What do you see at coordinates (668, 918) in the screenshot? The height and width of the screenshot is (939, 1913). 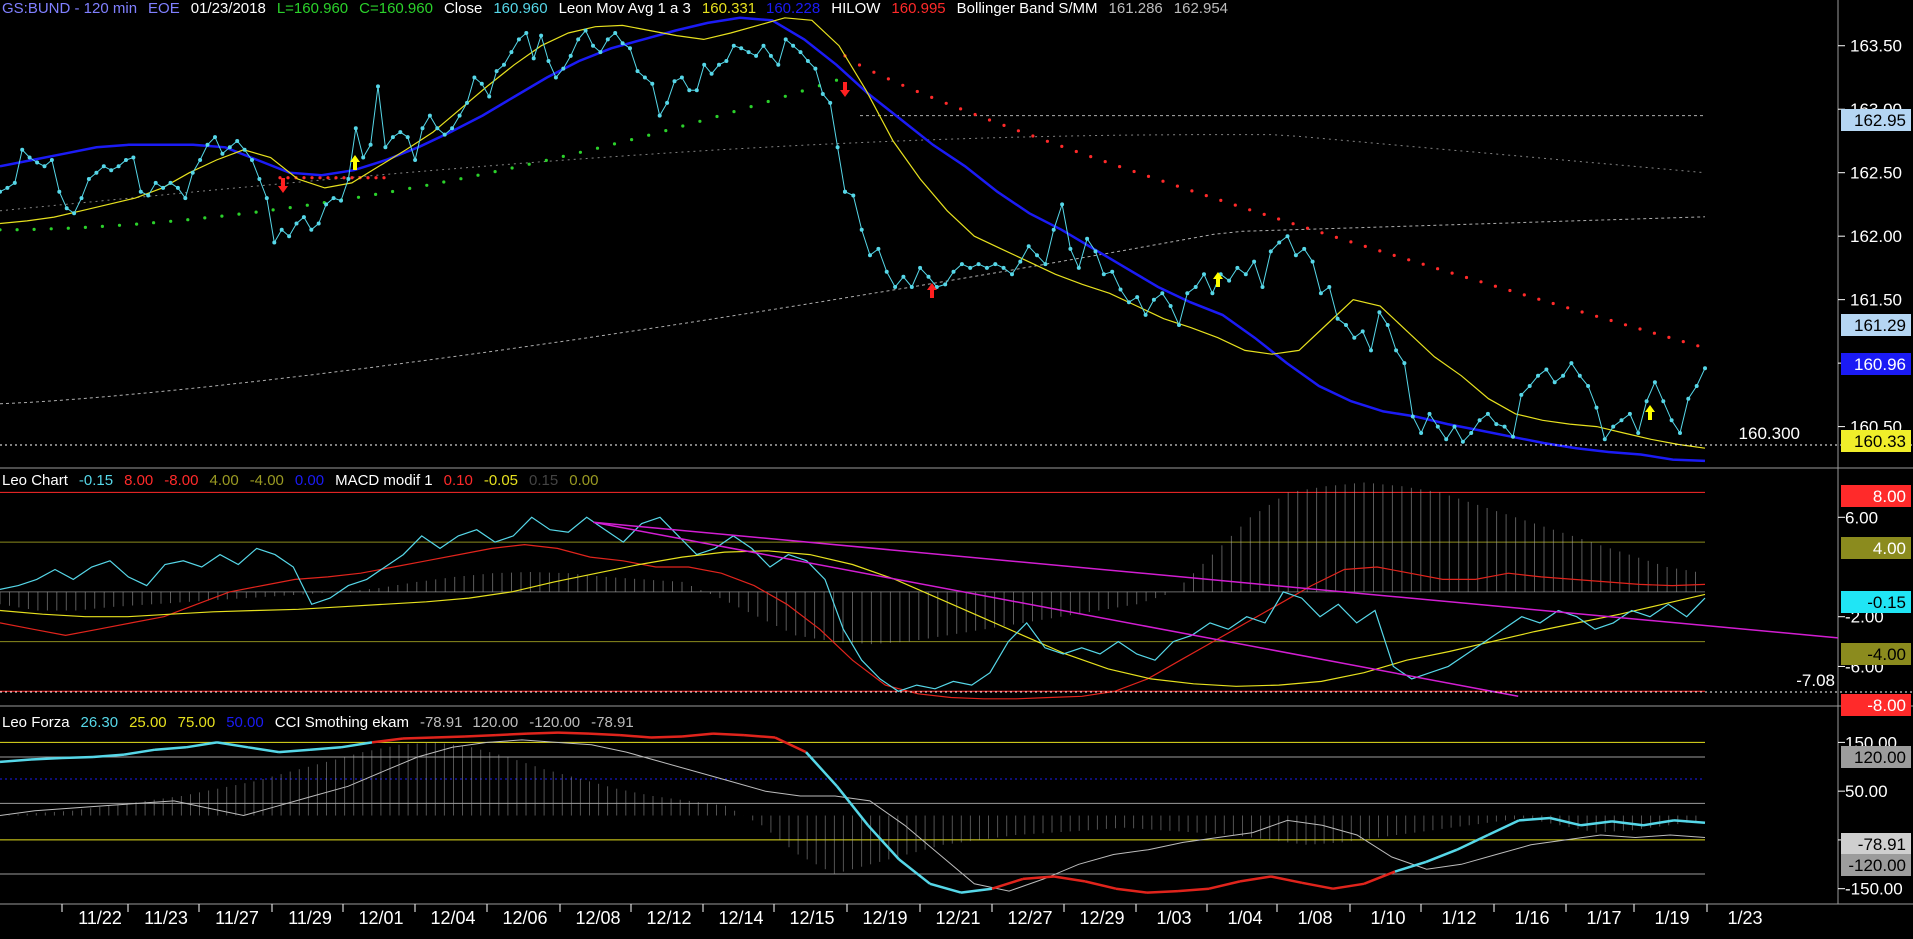 I see `time-tick-label: 12/12` at bounding box center [668, 918].